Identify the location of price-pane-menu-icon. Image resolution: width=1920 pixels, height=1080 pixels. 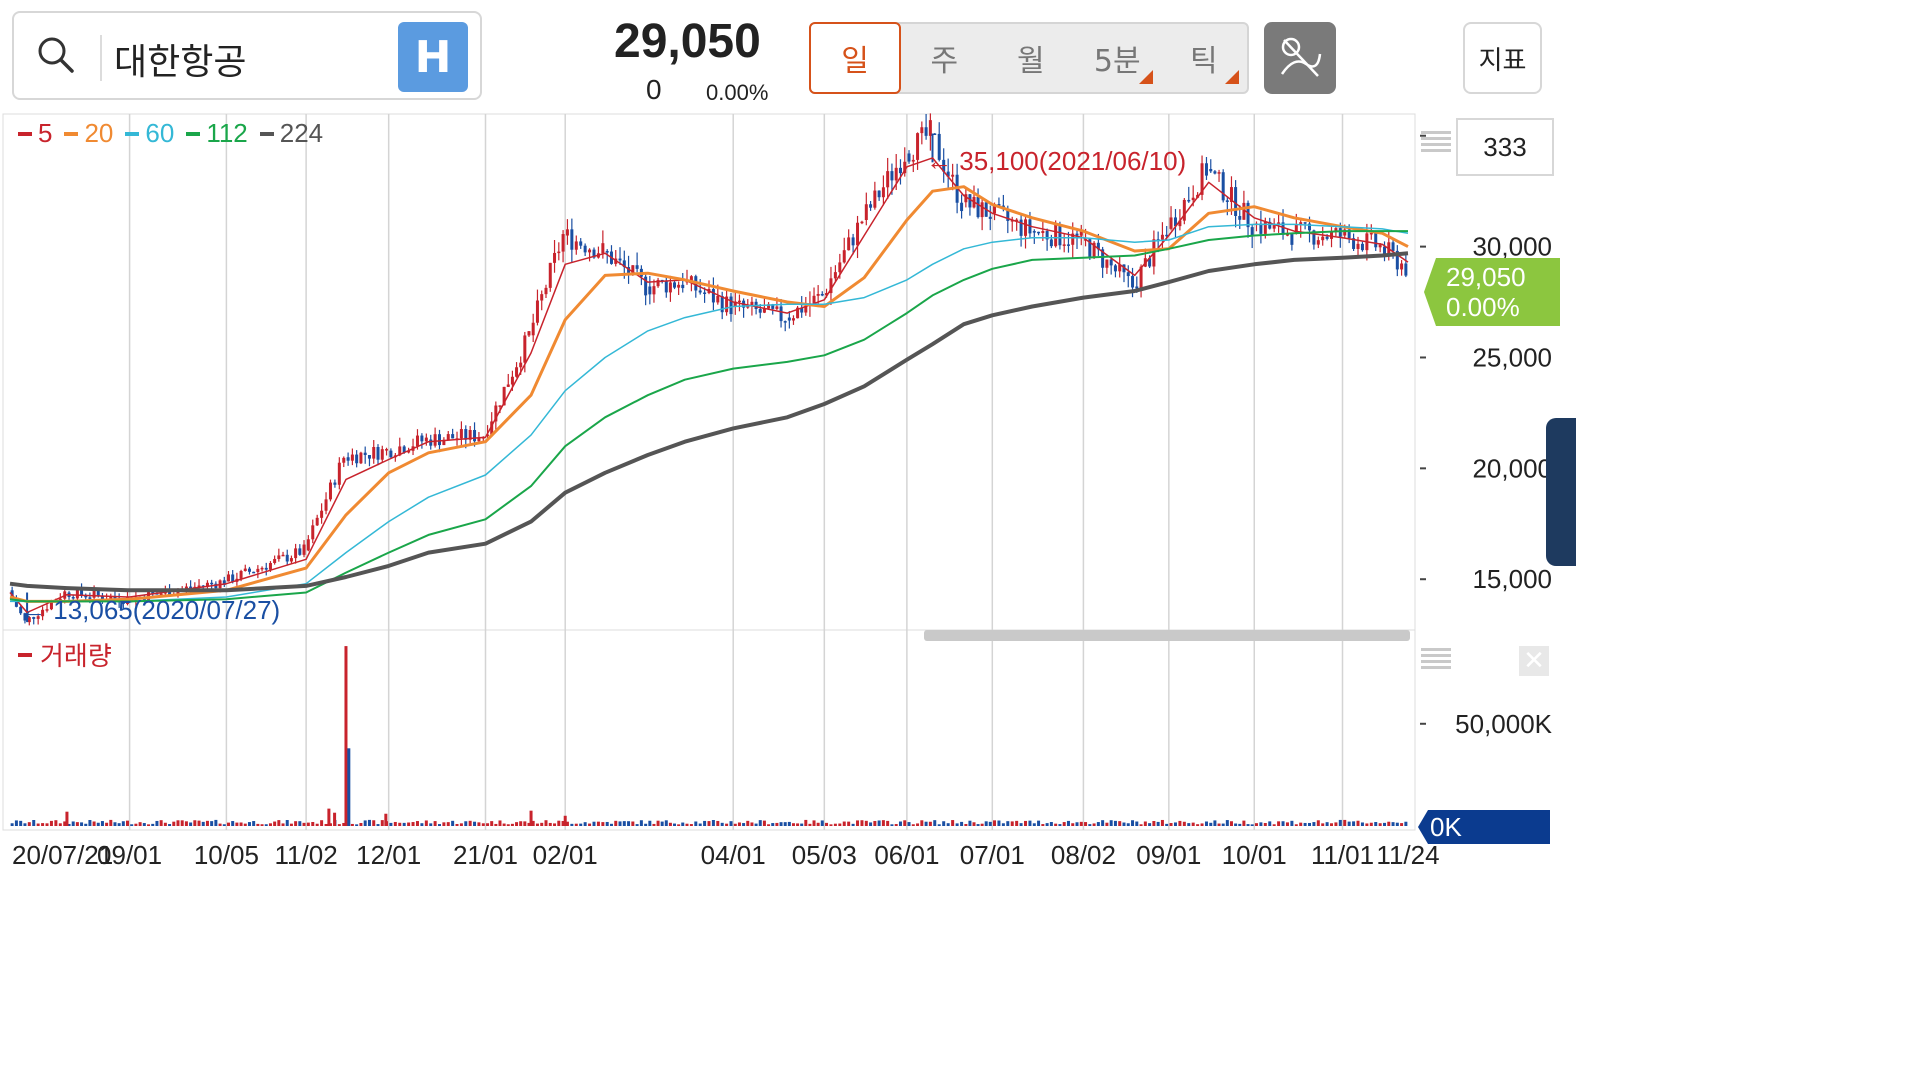
(1436, 142).